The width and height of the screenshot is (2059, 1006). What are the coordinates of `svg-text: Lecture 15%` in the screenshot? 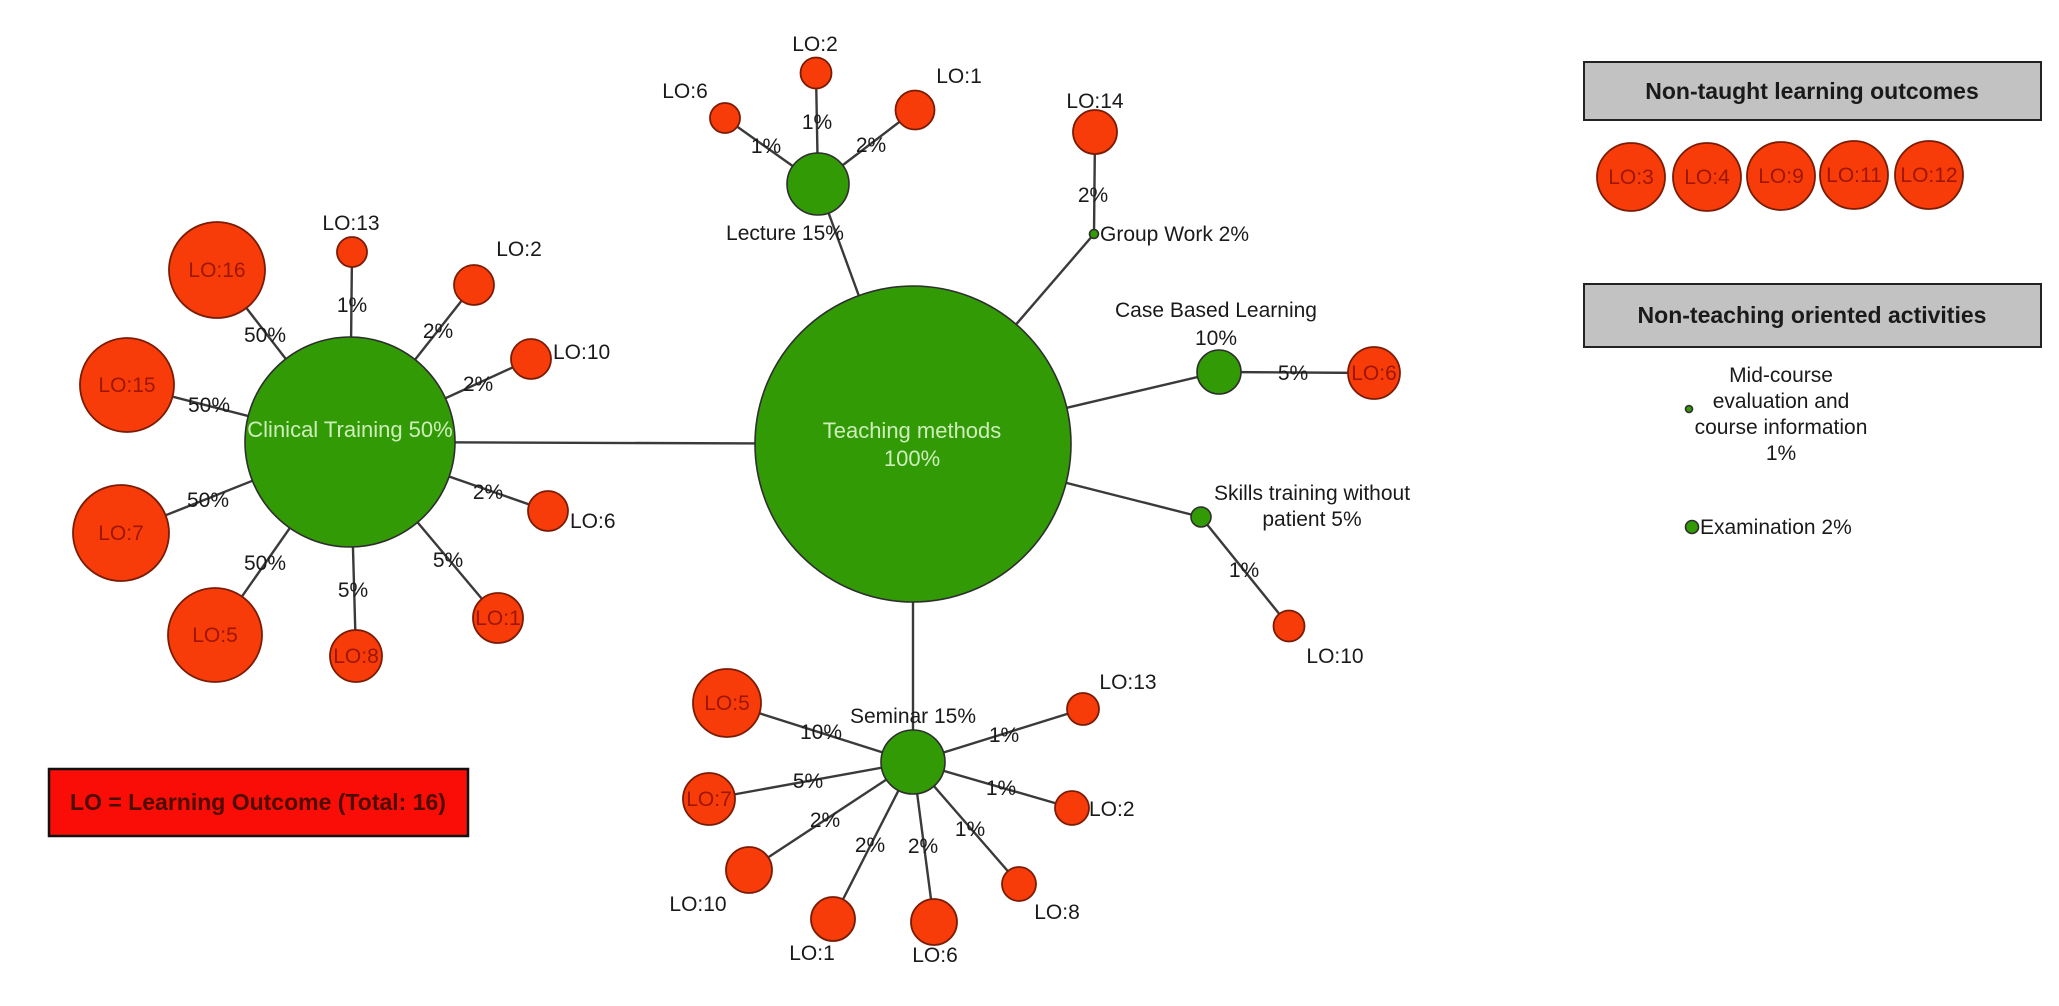 It's located at (785, 233).